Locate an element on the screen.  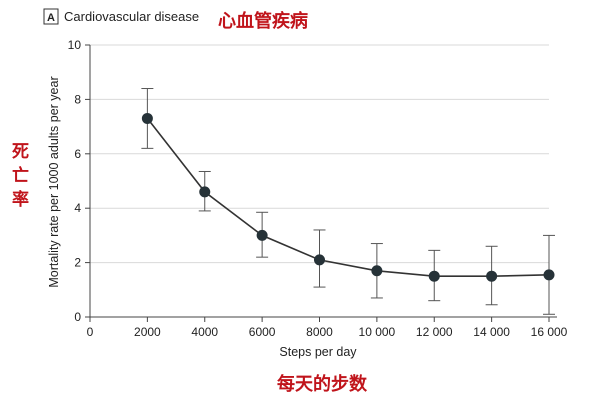
y-tick-label: 4 is located at coordinates (77, 208).